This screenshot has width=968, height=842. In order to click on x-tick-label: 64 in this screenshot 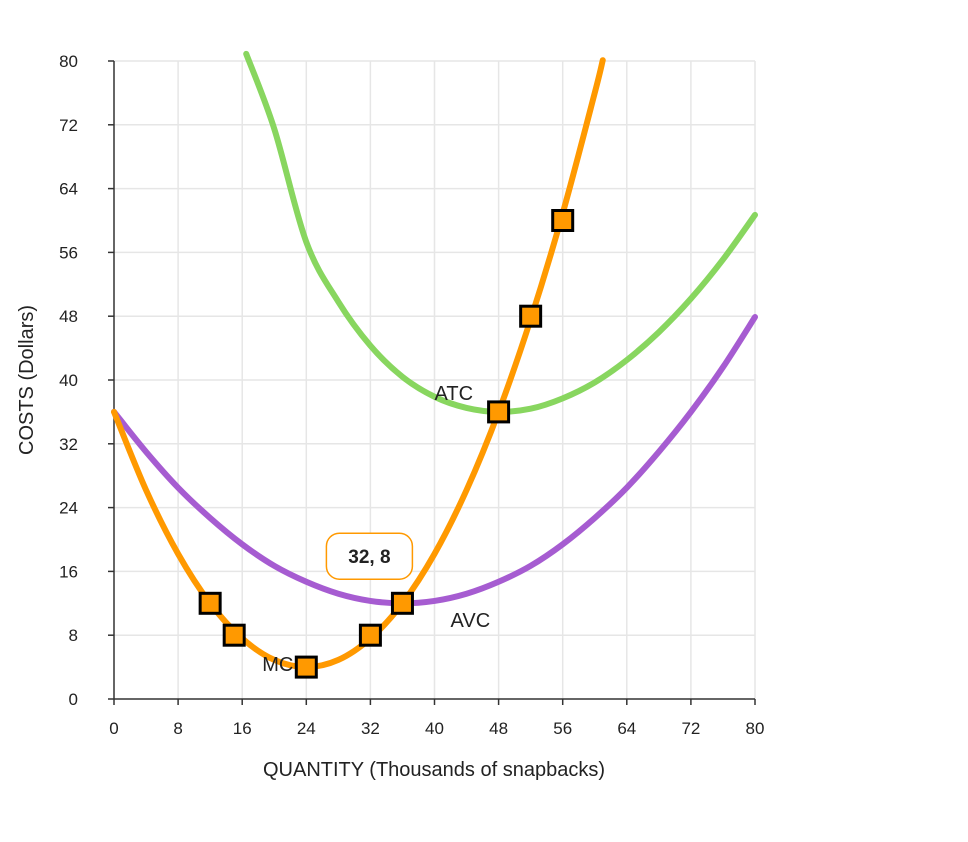, I will do `click(626, 728)`.